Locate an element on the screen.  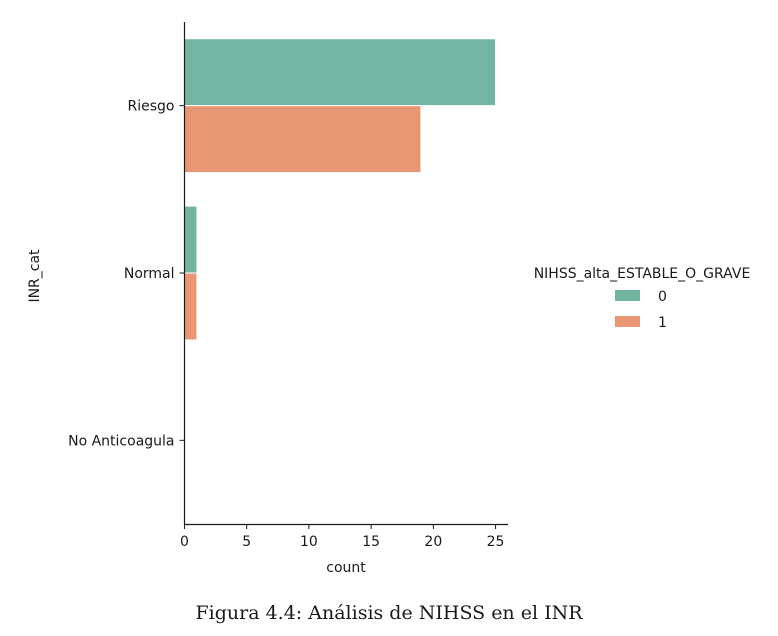
x-tick-label: 15 is located at coordinates (371, 542).